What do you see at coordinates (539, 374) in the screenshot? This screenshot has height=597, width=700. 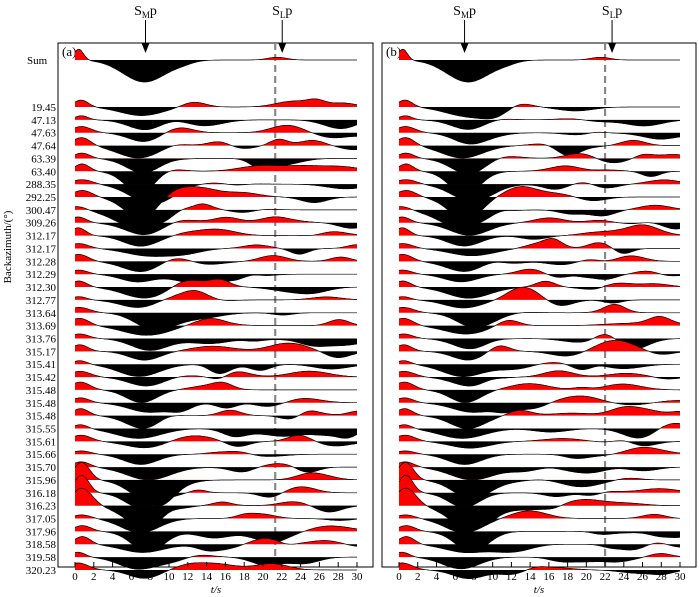 I see `trace-21-positive-fill` at bounding box center [539, 374].